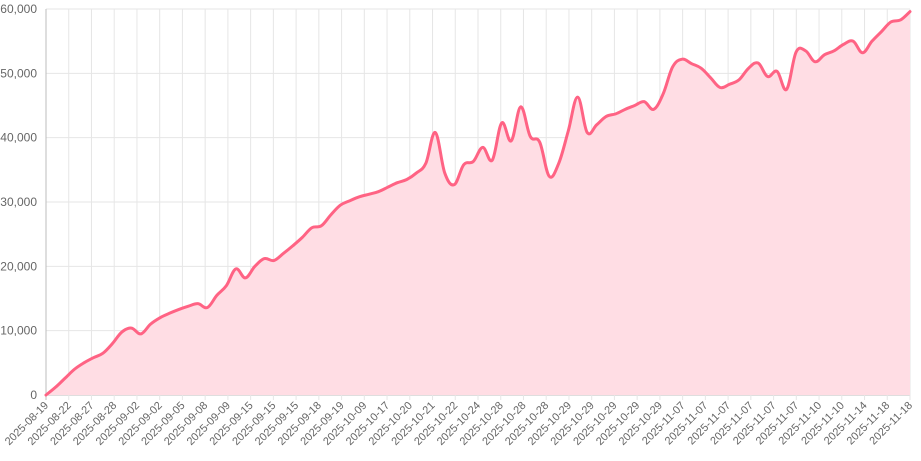 This screenshot has width=921, height=461. What do you see at coordinates (18, 9) in the screenshot?
I see `y-tick-label: 60,000` at bounding box center [18, 9].